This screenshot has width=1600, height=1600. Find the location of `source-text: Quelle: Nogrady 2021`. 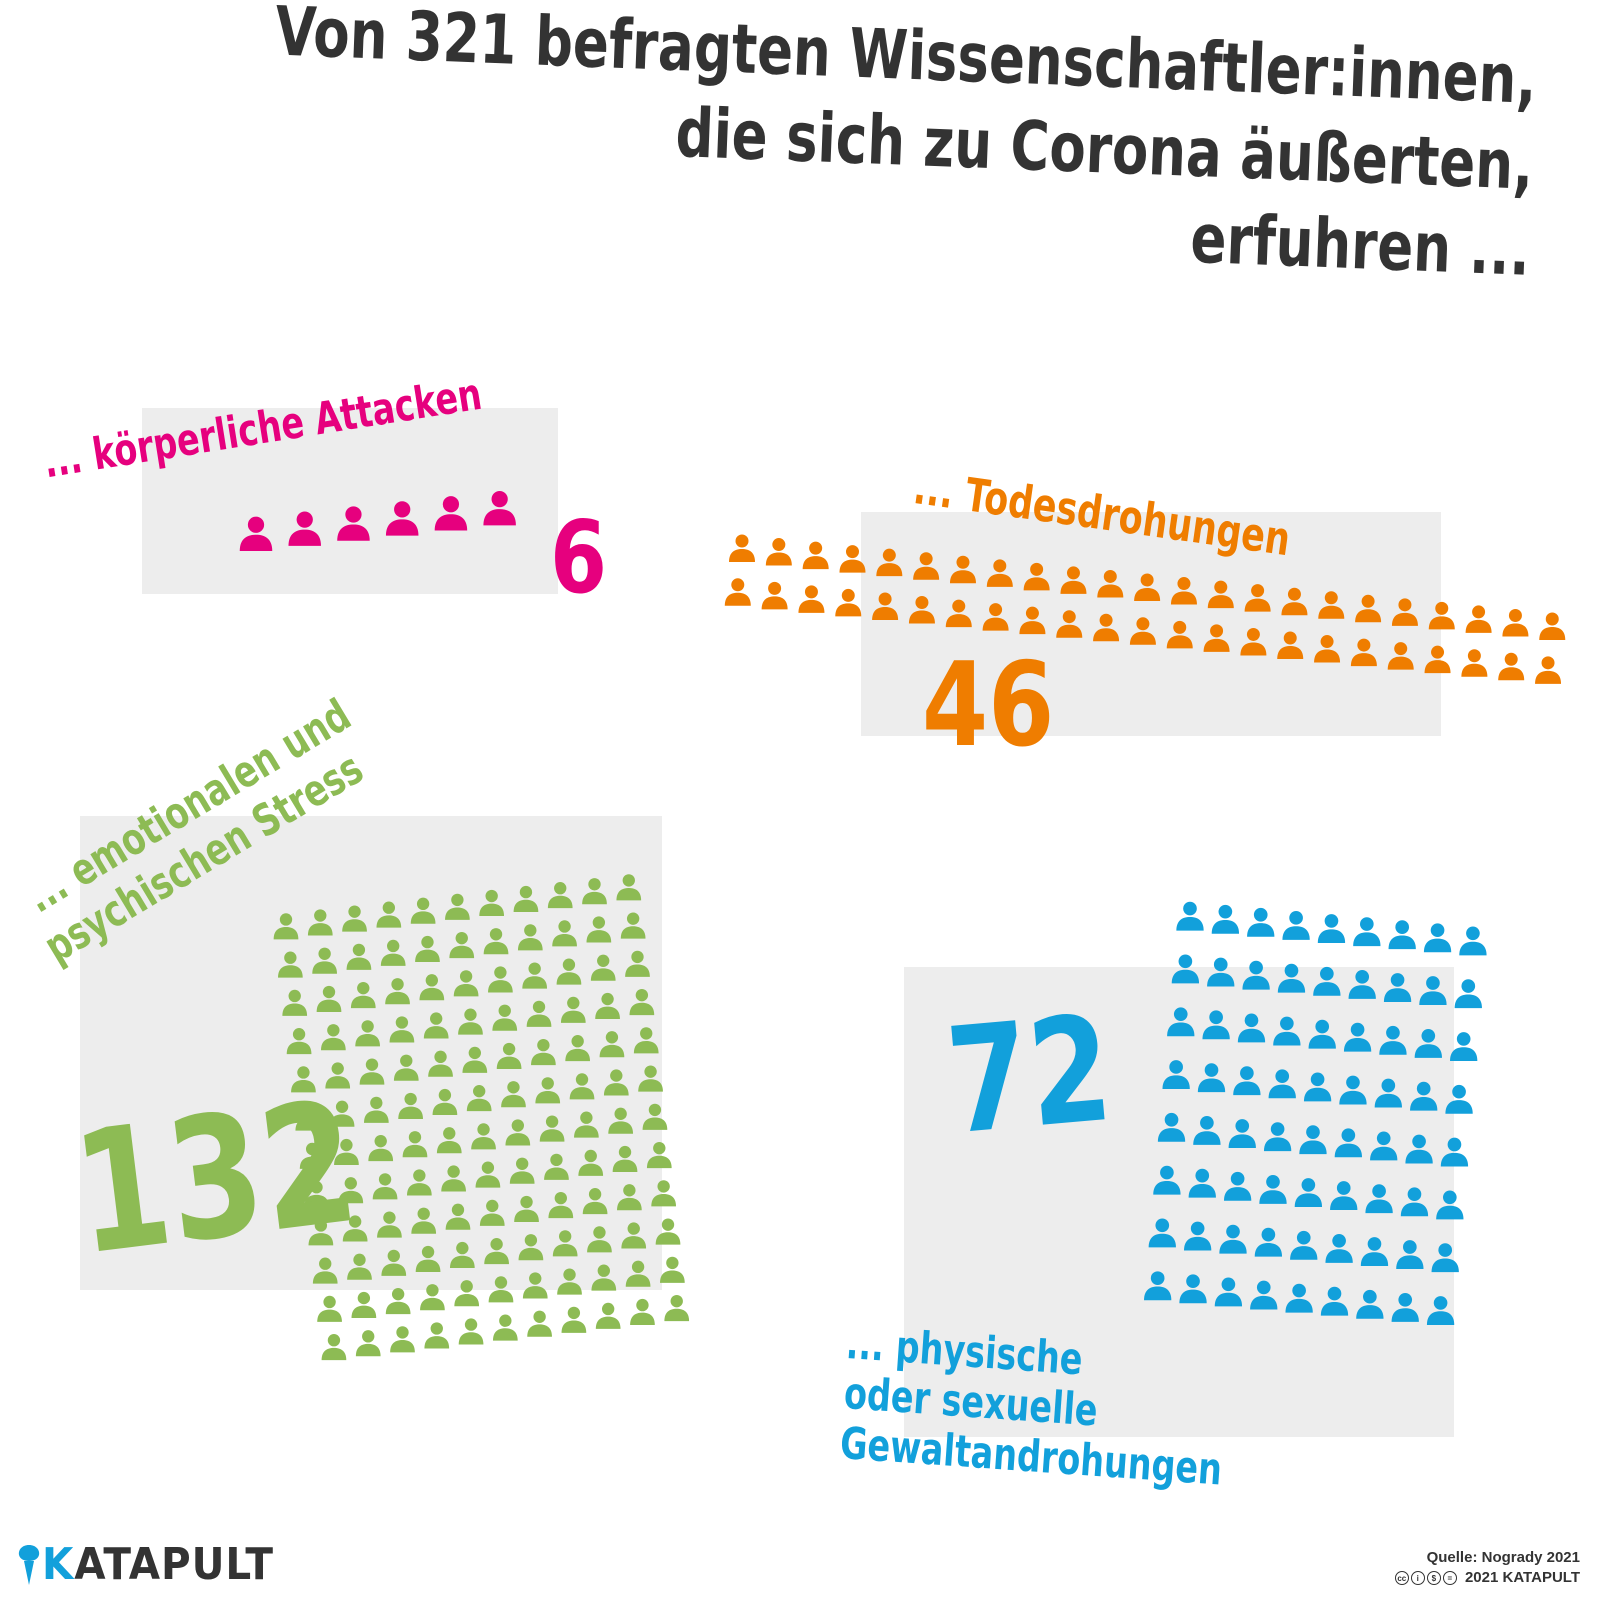

source-text: Quelle: Nogrady 2021 is located at coordinates (1503, 1557).